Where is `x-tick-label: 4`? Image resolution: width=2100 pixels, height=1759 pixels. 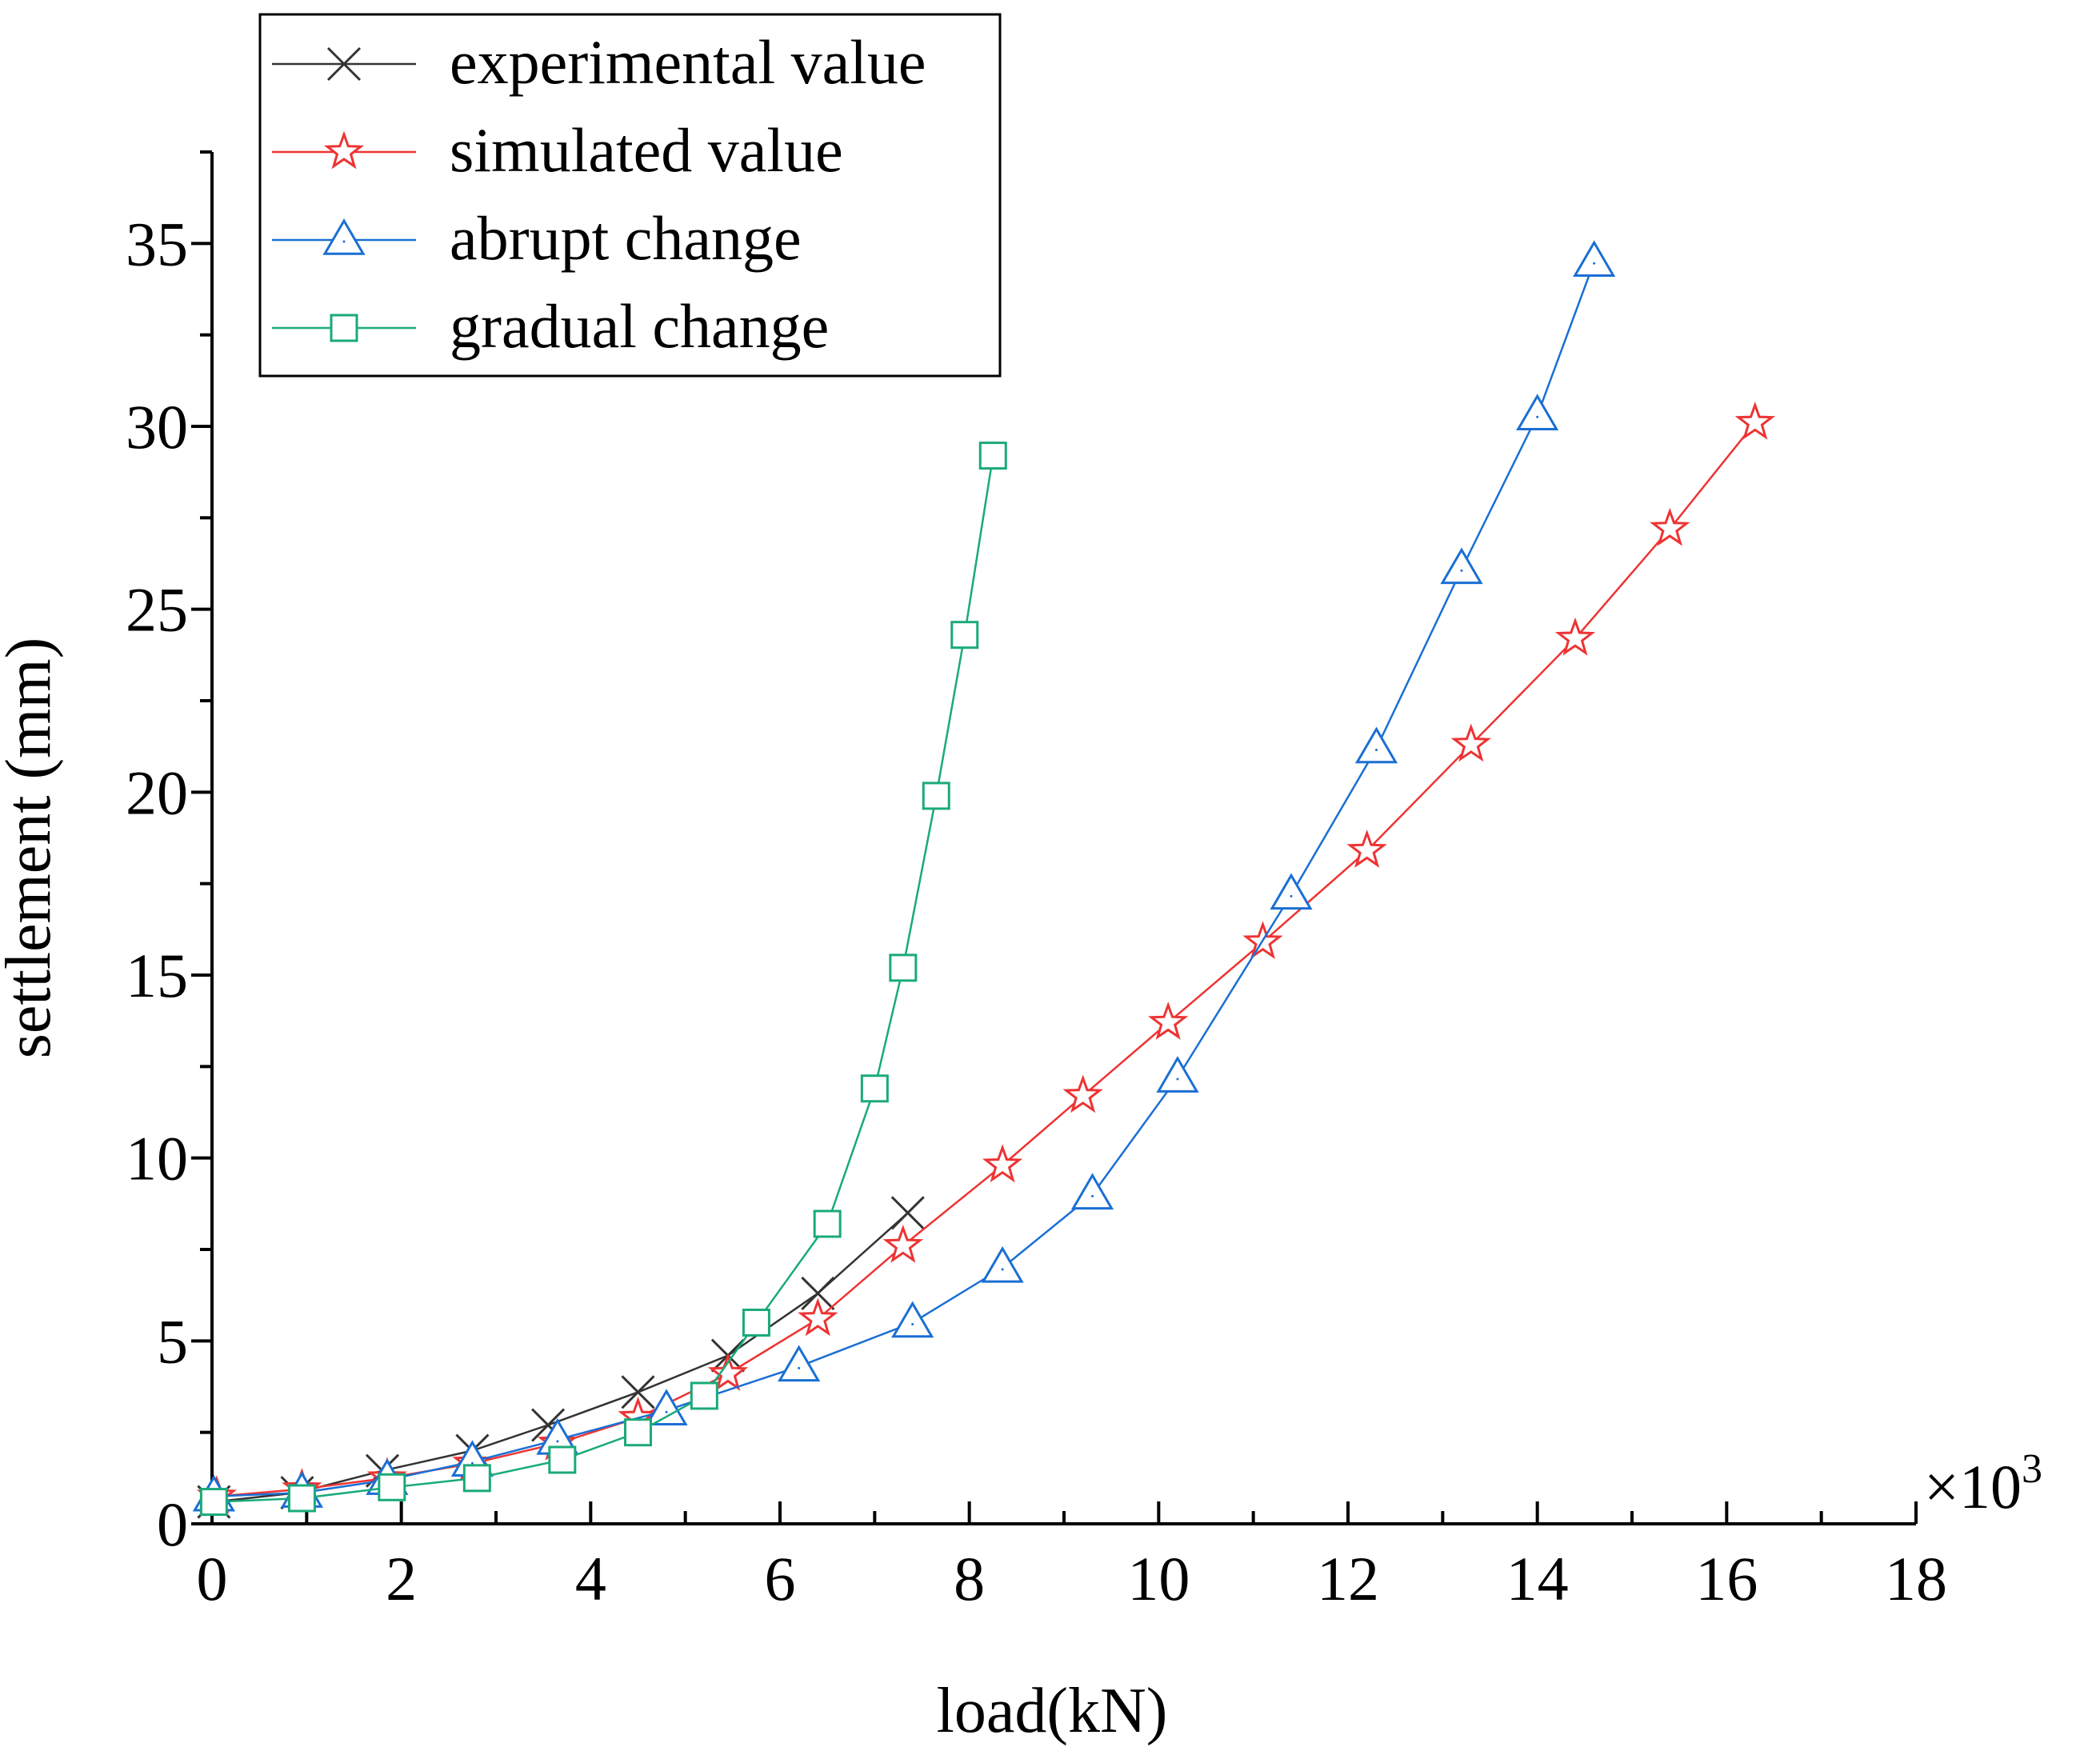
x-tick-label: 4 is located at coordinates (590, 1578).